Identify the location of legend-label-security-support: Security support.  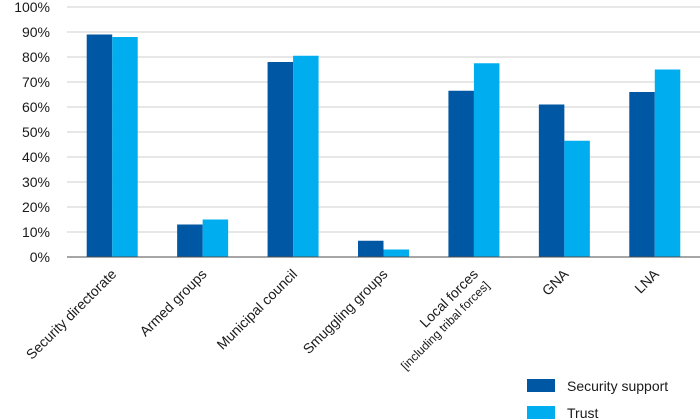
(617, 386).